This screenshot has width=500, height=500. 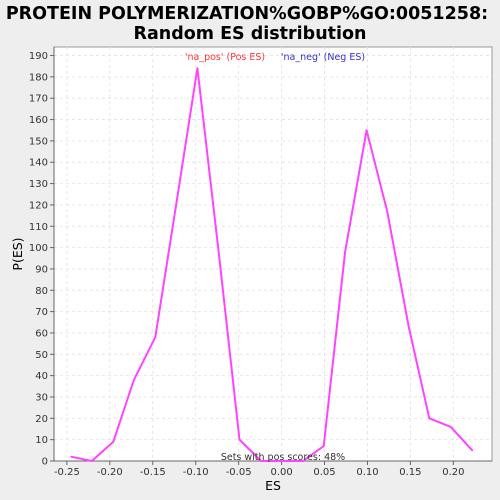 I want to click on y-tick-label: 100, so click(x=38, y=248).